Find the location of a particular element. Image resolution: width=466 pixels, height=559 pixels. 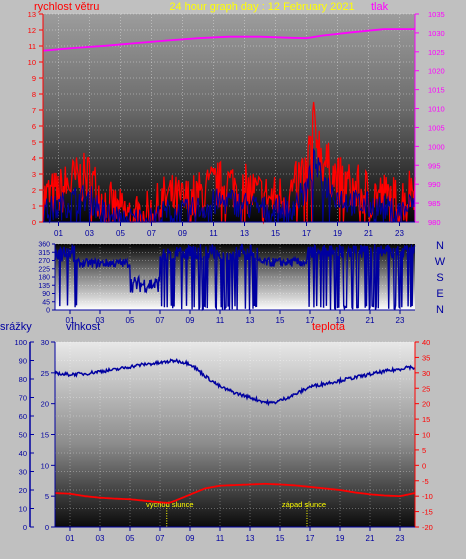

direction-x-tick-label: 13 is located at coordinates (250, 320).